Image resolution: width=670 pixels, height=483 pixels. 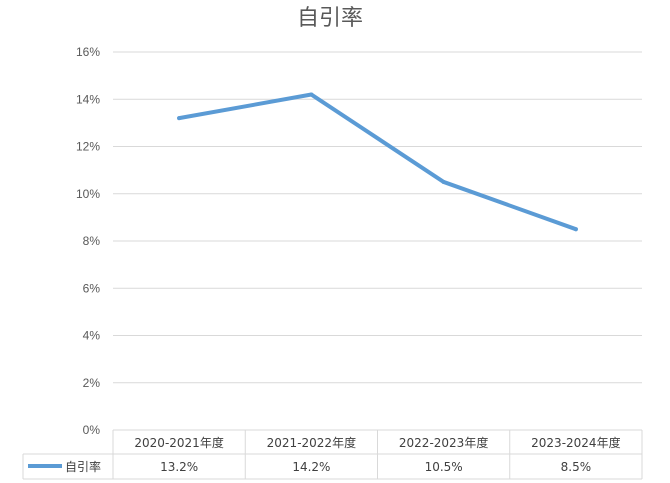 I want to click on table-value-cell: 13.2%, so click(x=179, y=467).